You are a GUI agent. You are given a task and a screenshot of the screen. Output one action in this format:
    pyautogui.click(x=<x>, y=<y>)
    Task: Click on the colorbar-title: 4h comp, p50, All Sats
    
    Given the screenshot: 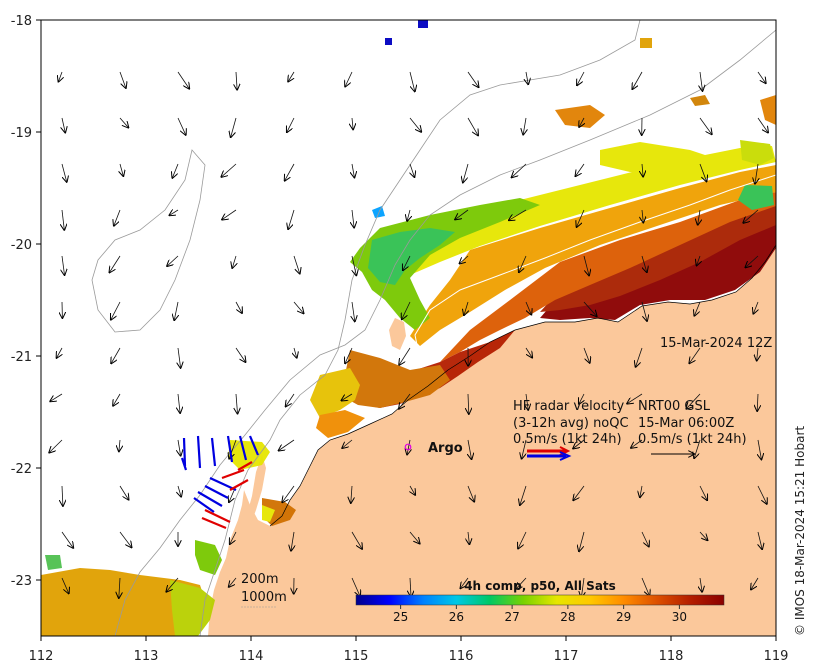 What is the action you would take?
    pyautogui.click(x=540, y=586)
    